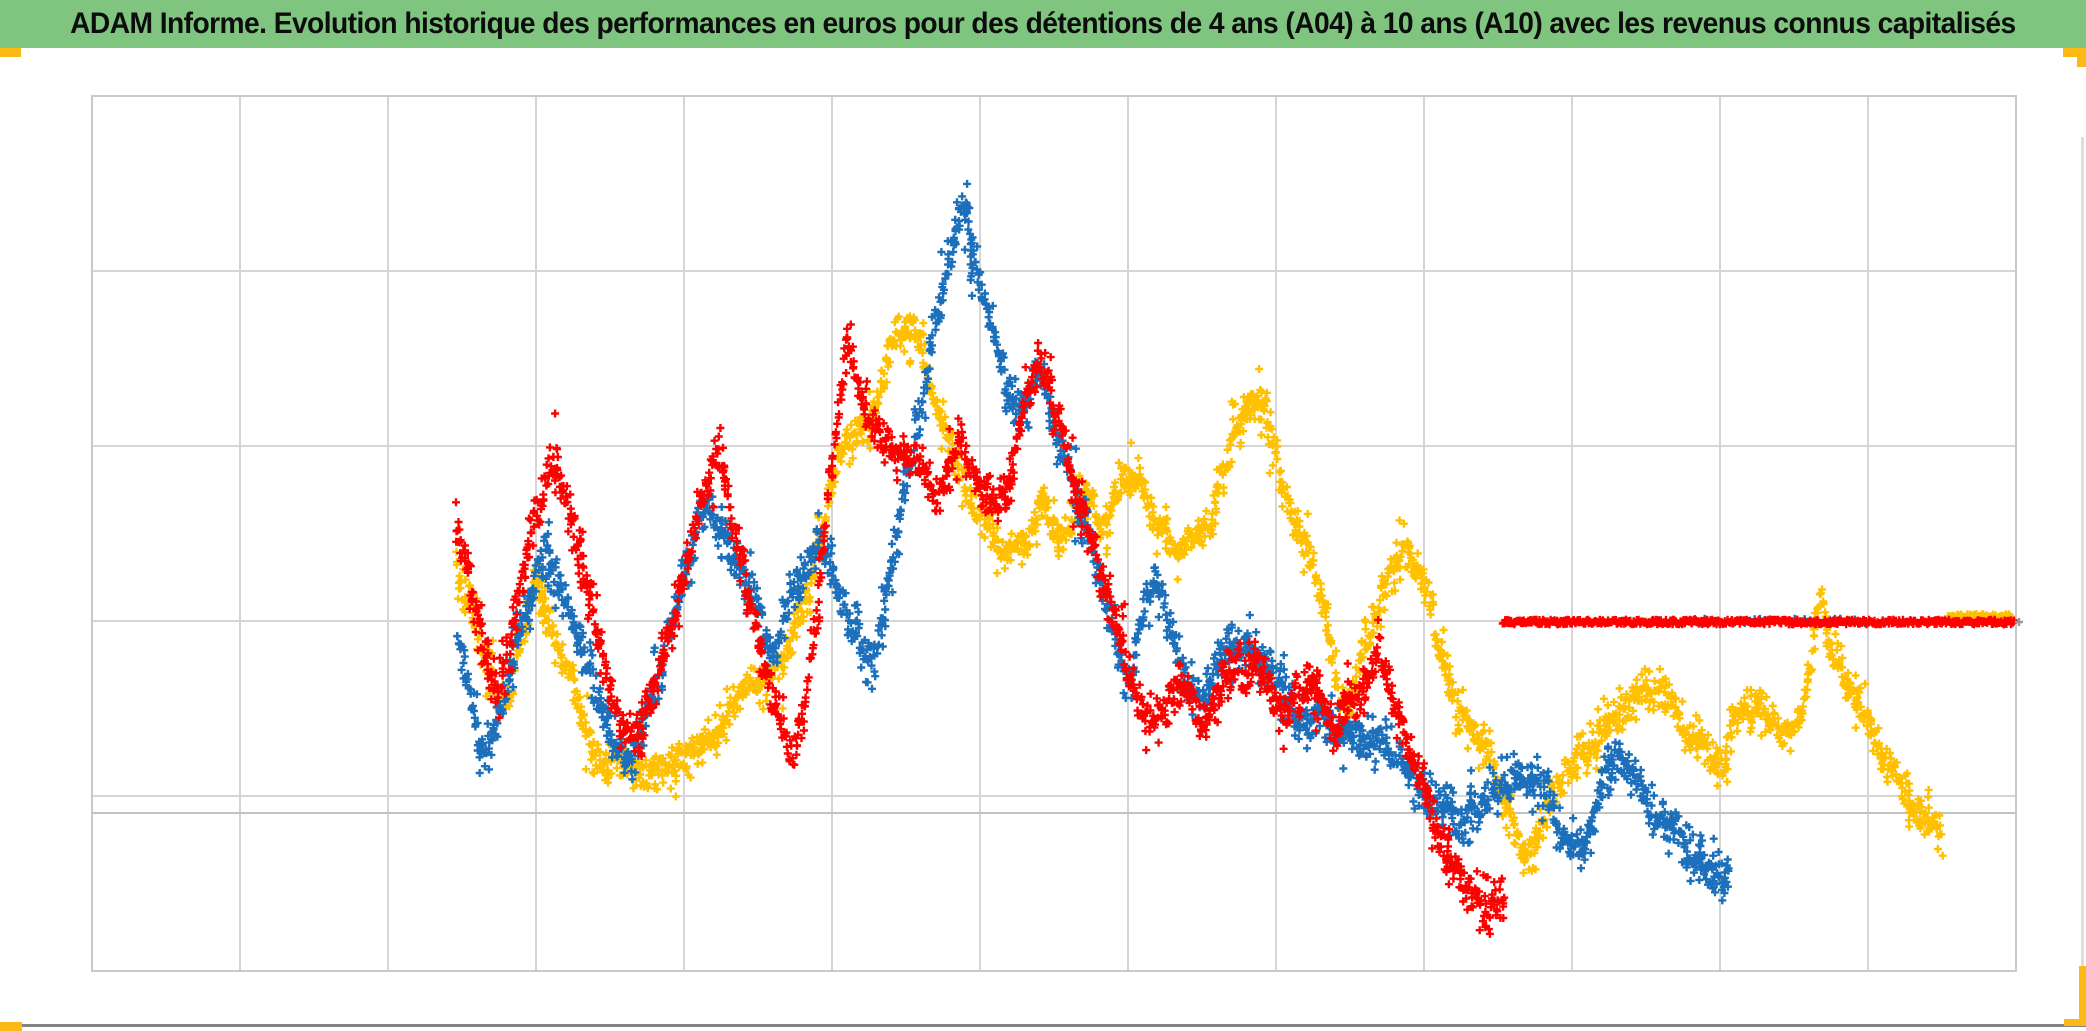 The image size is (2086, 1031). I want to click on corner-accent-top-left, so click(10, 52).